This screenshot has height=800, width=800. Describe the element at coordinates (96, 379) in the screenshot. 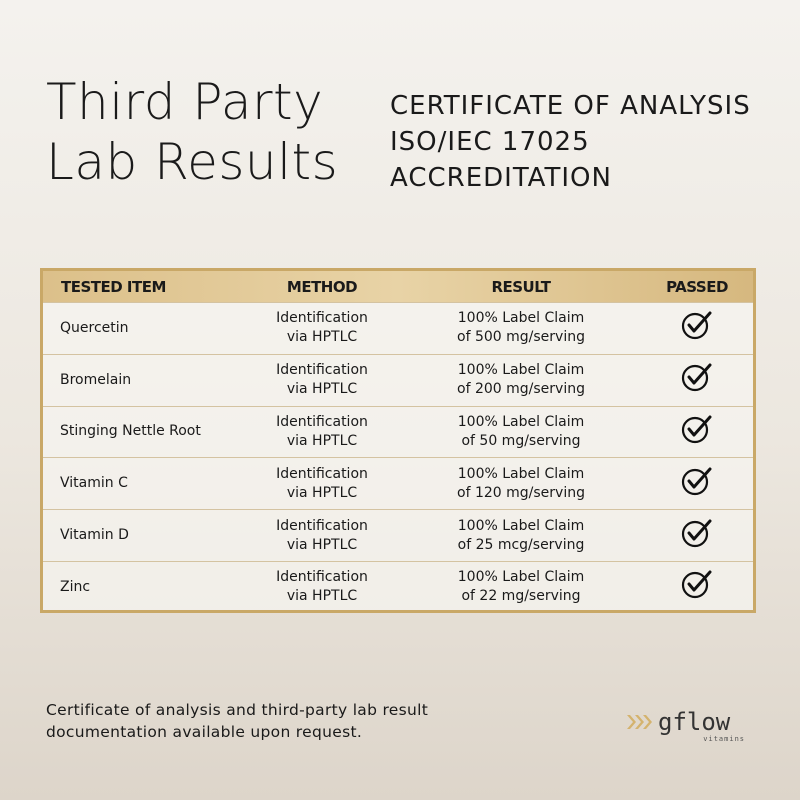

I see `tested-item: Bromelain` at that location.